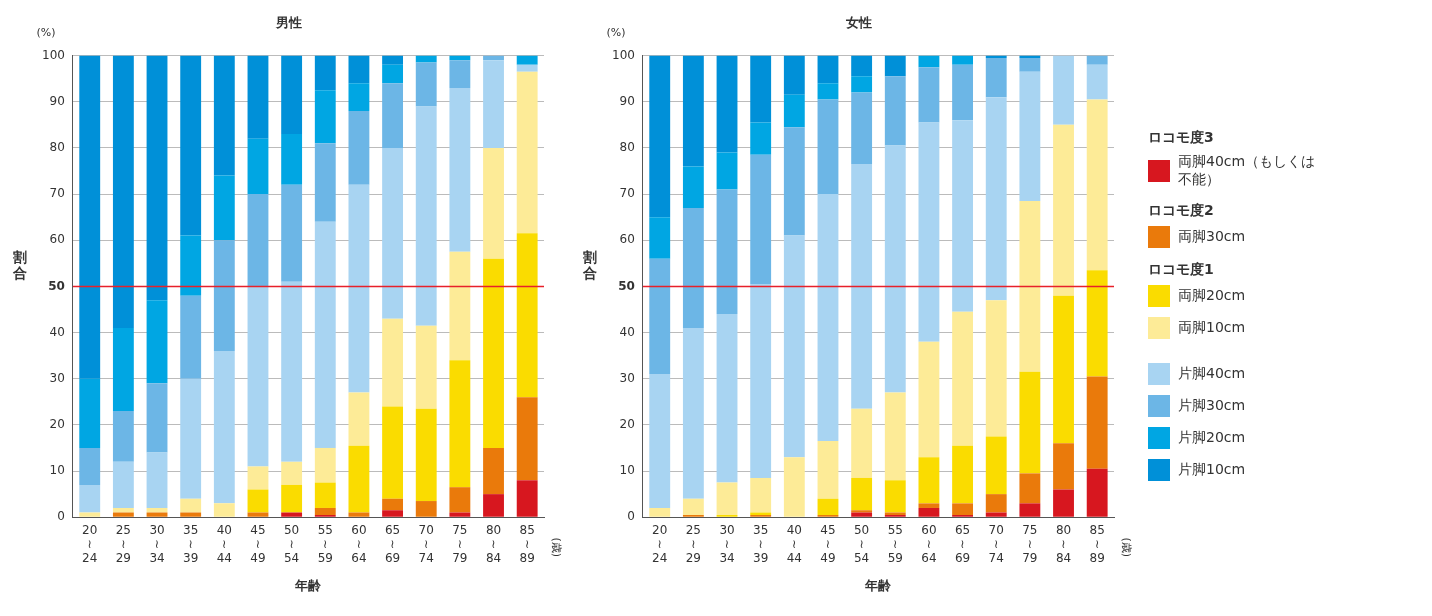 This screenshot has width=1432, height=616. I want to click on x-tick-label: 45 ≀ 49, so click(258, 544).